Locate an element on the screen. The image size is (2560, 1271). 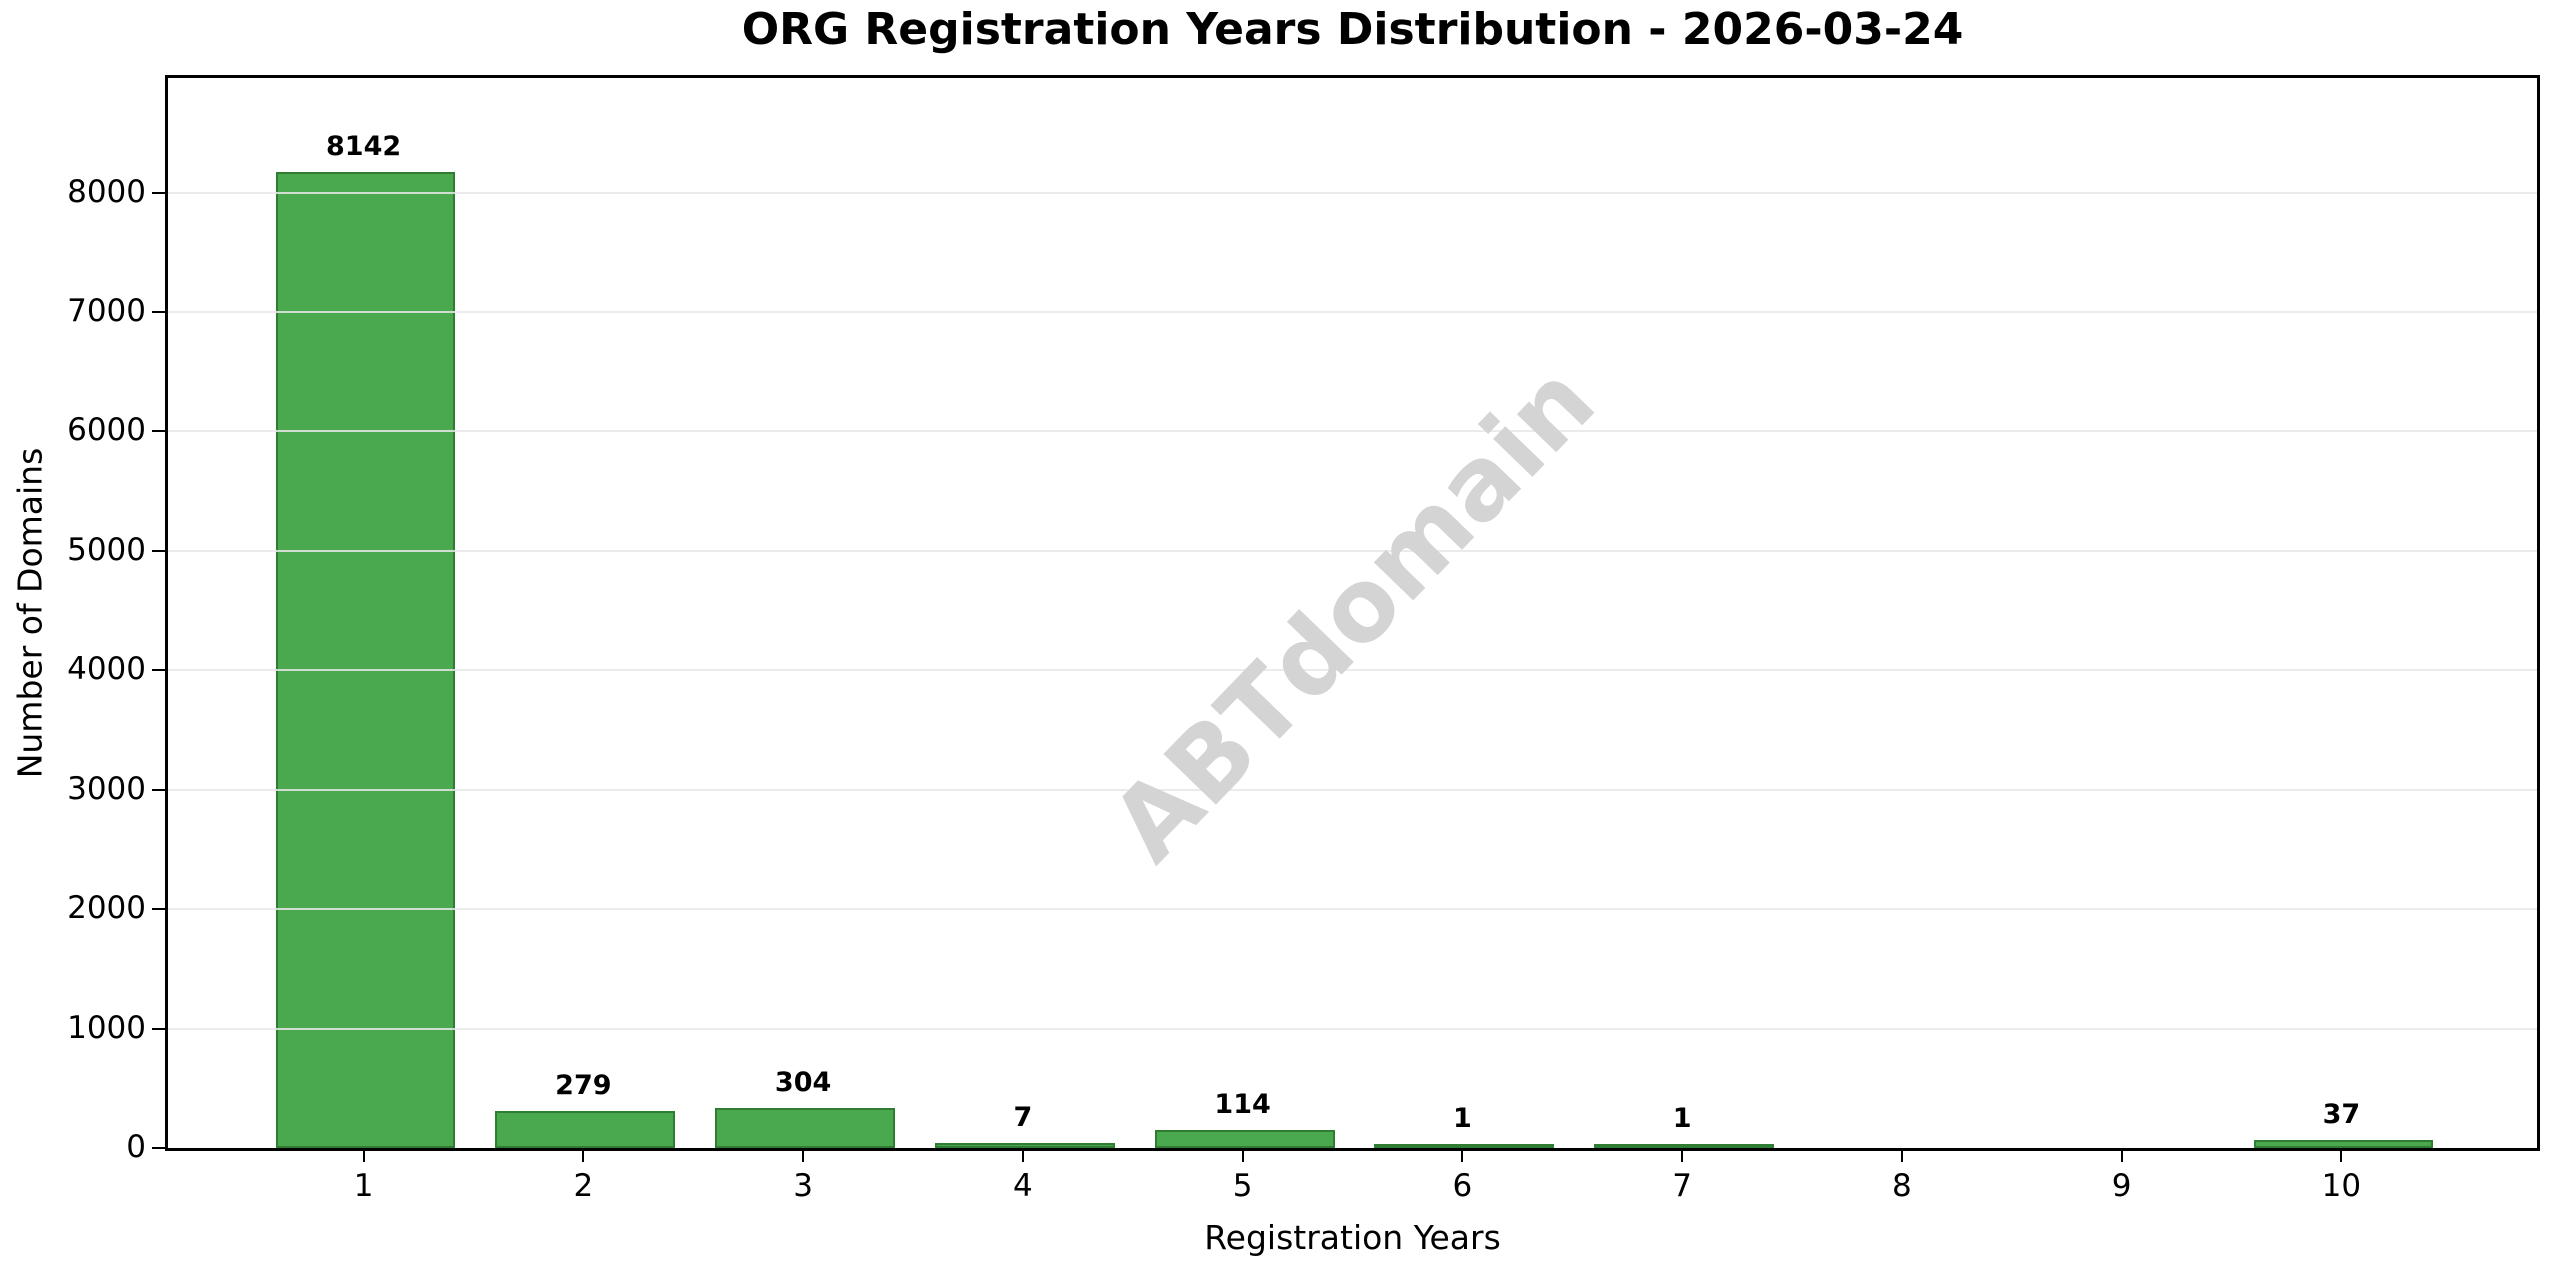
x-tick-label: 8 is located at coordinates (1902, 1186).